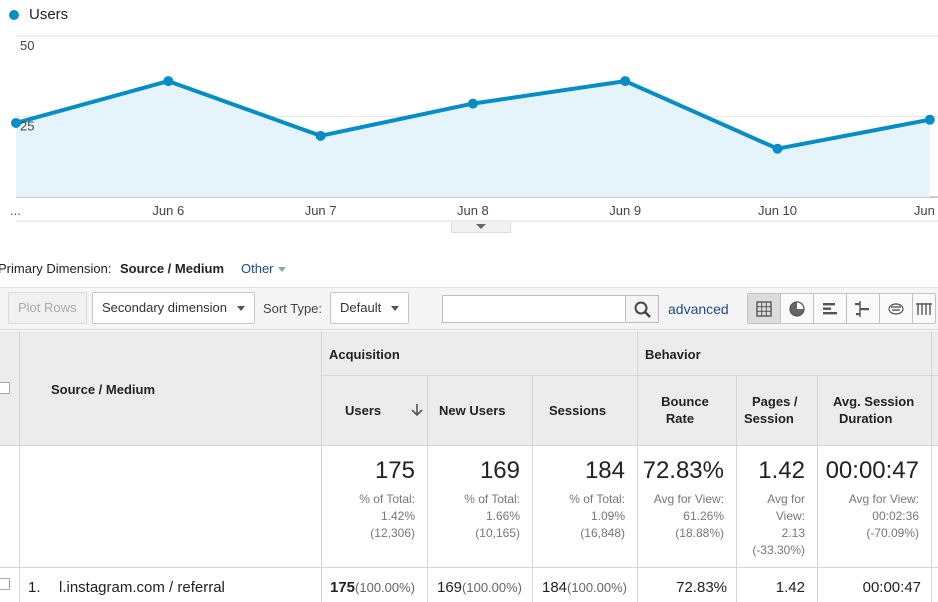 This screenshot has width=938, height=602. I want to click on other-dimension-dropdown: Other, so click(263, 268).